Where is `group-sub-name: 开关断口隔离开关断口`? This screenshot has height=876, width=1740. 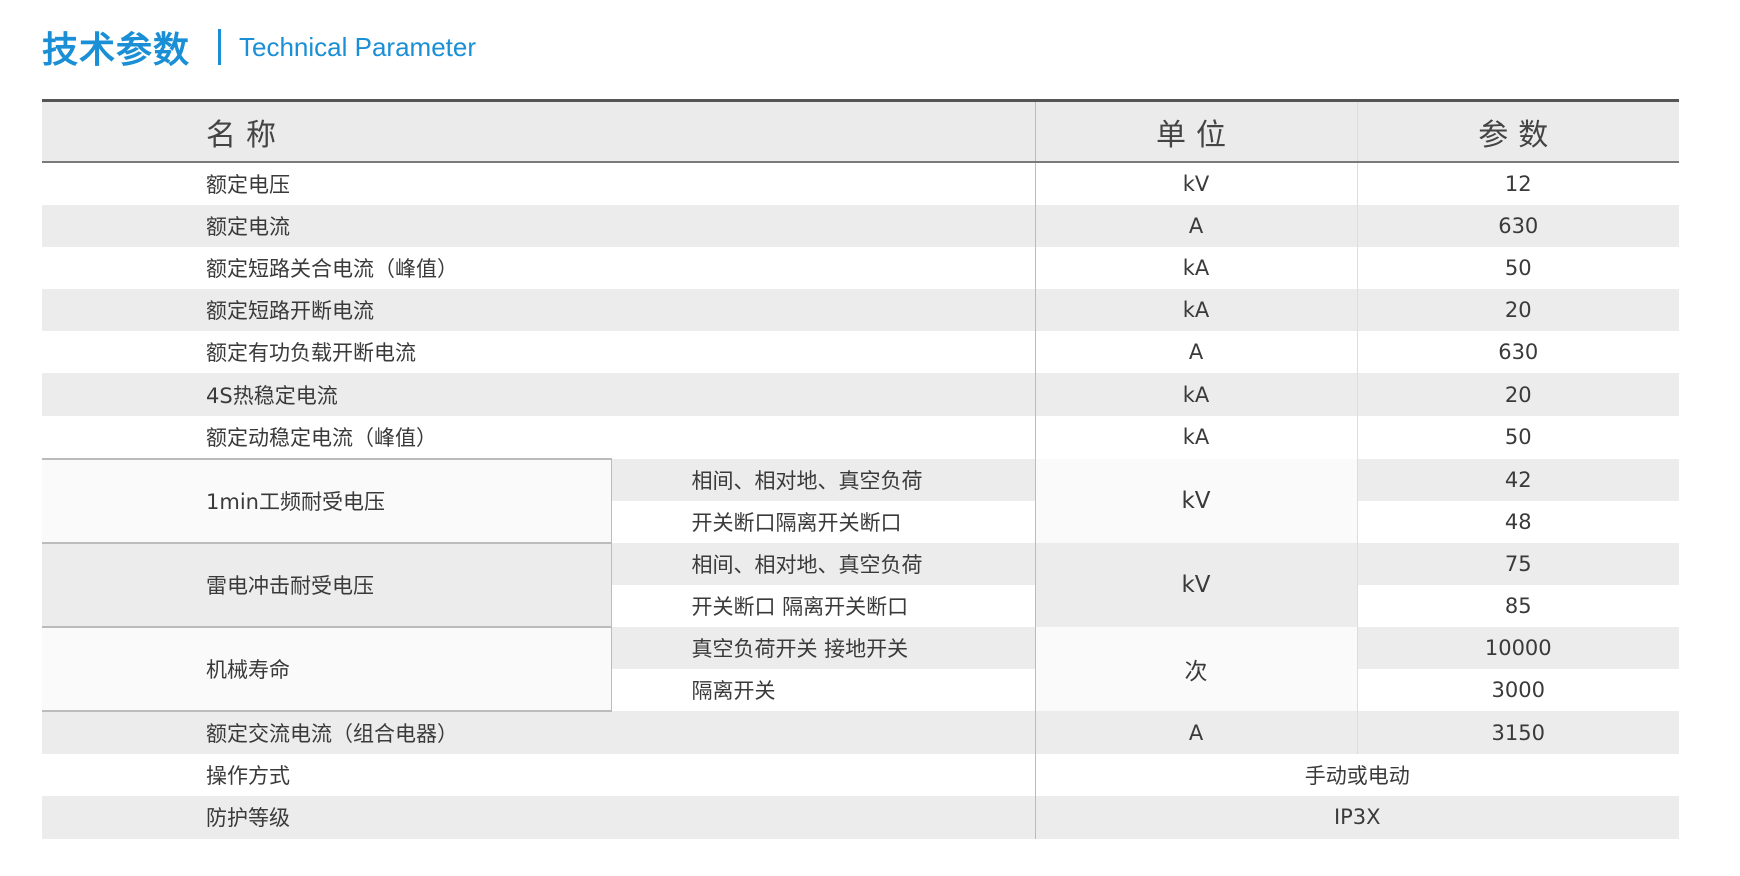
group-sub-name: 开关断口隔离开关断口 is located at coordinates (796, 522).